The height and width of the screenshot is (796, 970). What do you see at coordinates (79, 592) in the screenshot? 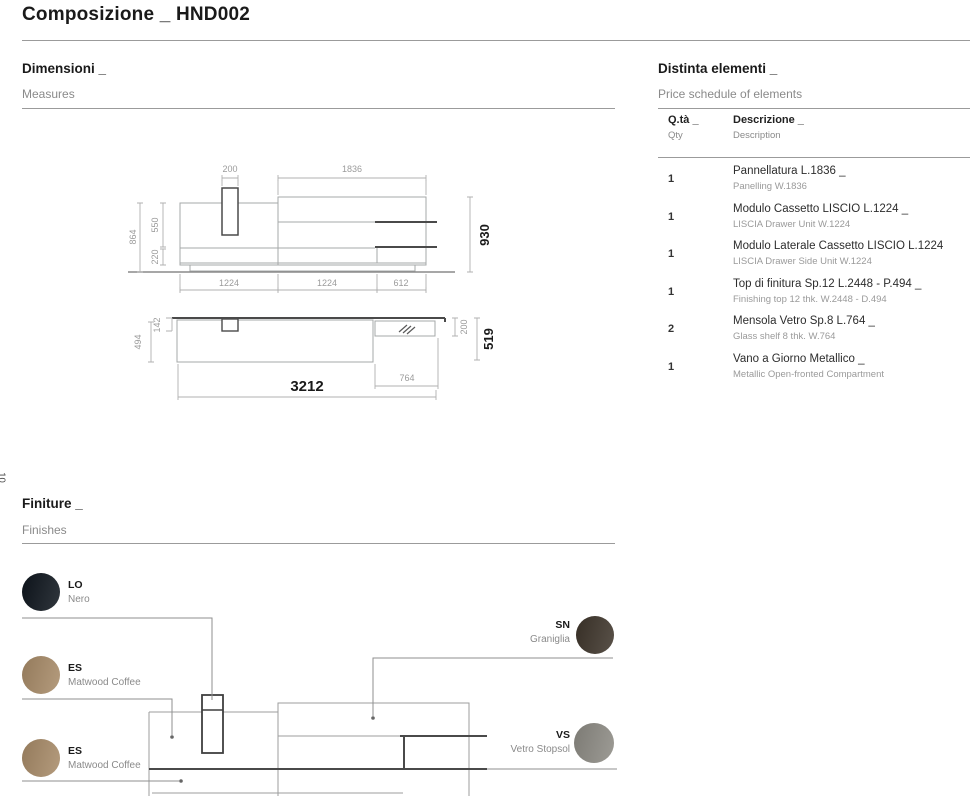
I see `finish-label-lo: LO Nero` at bounding box center [79, 592].